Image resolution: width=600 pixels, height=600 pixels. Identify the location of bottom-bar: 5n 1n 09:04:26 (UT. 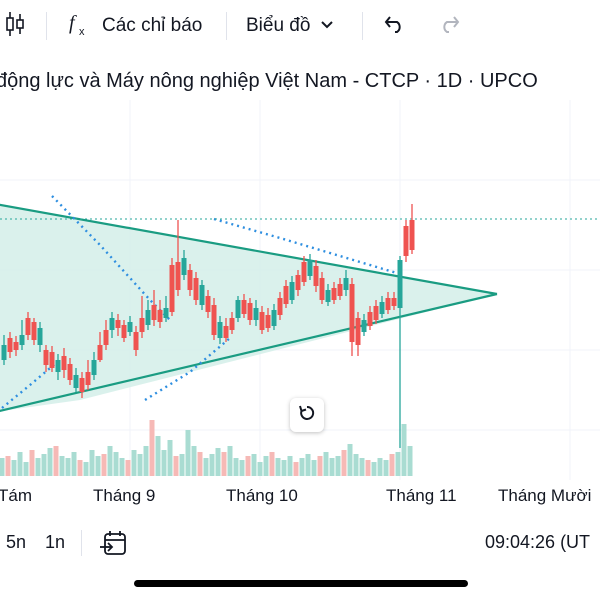
(300, 544).